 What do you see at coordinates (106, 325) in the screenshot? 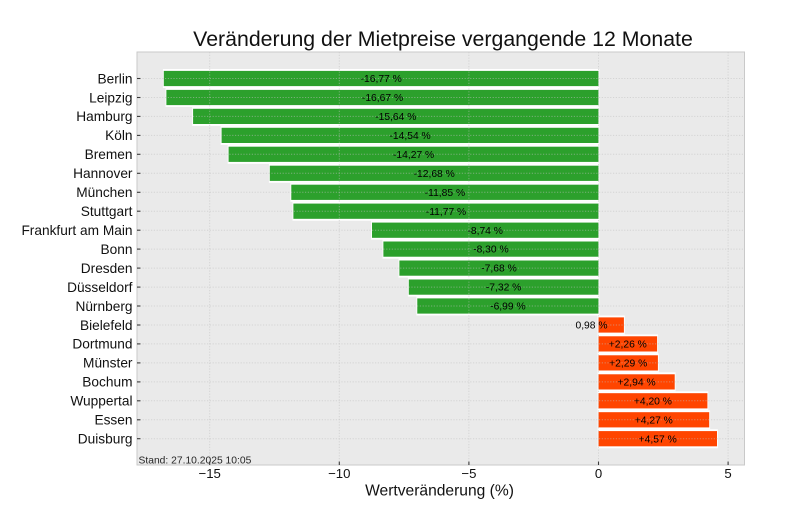
I see `svg-text: Bielefeld` at bounding box center [106, 325].